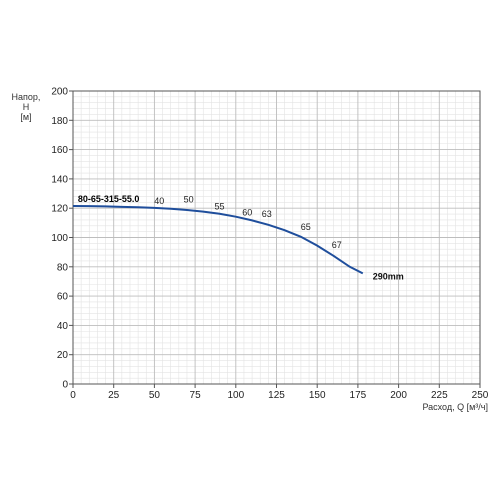 The image size is (500, 500). Describe the element at coordinates (25, 117) in the screenshot. I see `y-axis-label: [м]` at that location.